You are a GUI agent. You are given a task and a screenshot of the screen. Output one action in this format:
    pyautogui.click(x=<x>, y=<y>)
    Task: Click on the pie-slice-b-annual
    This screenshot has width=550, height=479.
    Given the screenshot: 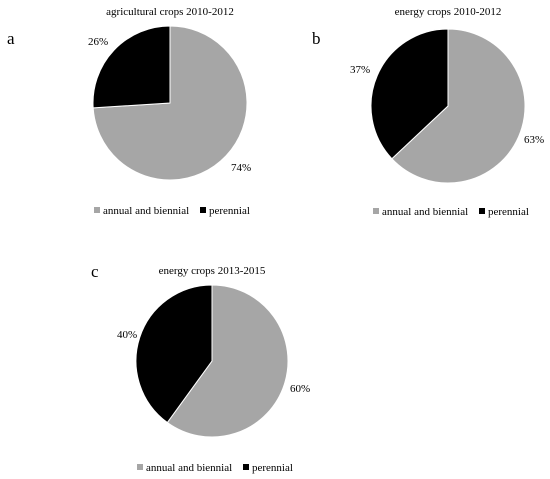 What is the action you would take?
    pyautogui.click(x=458, y=106)
    